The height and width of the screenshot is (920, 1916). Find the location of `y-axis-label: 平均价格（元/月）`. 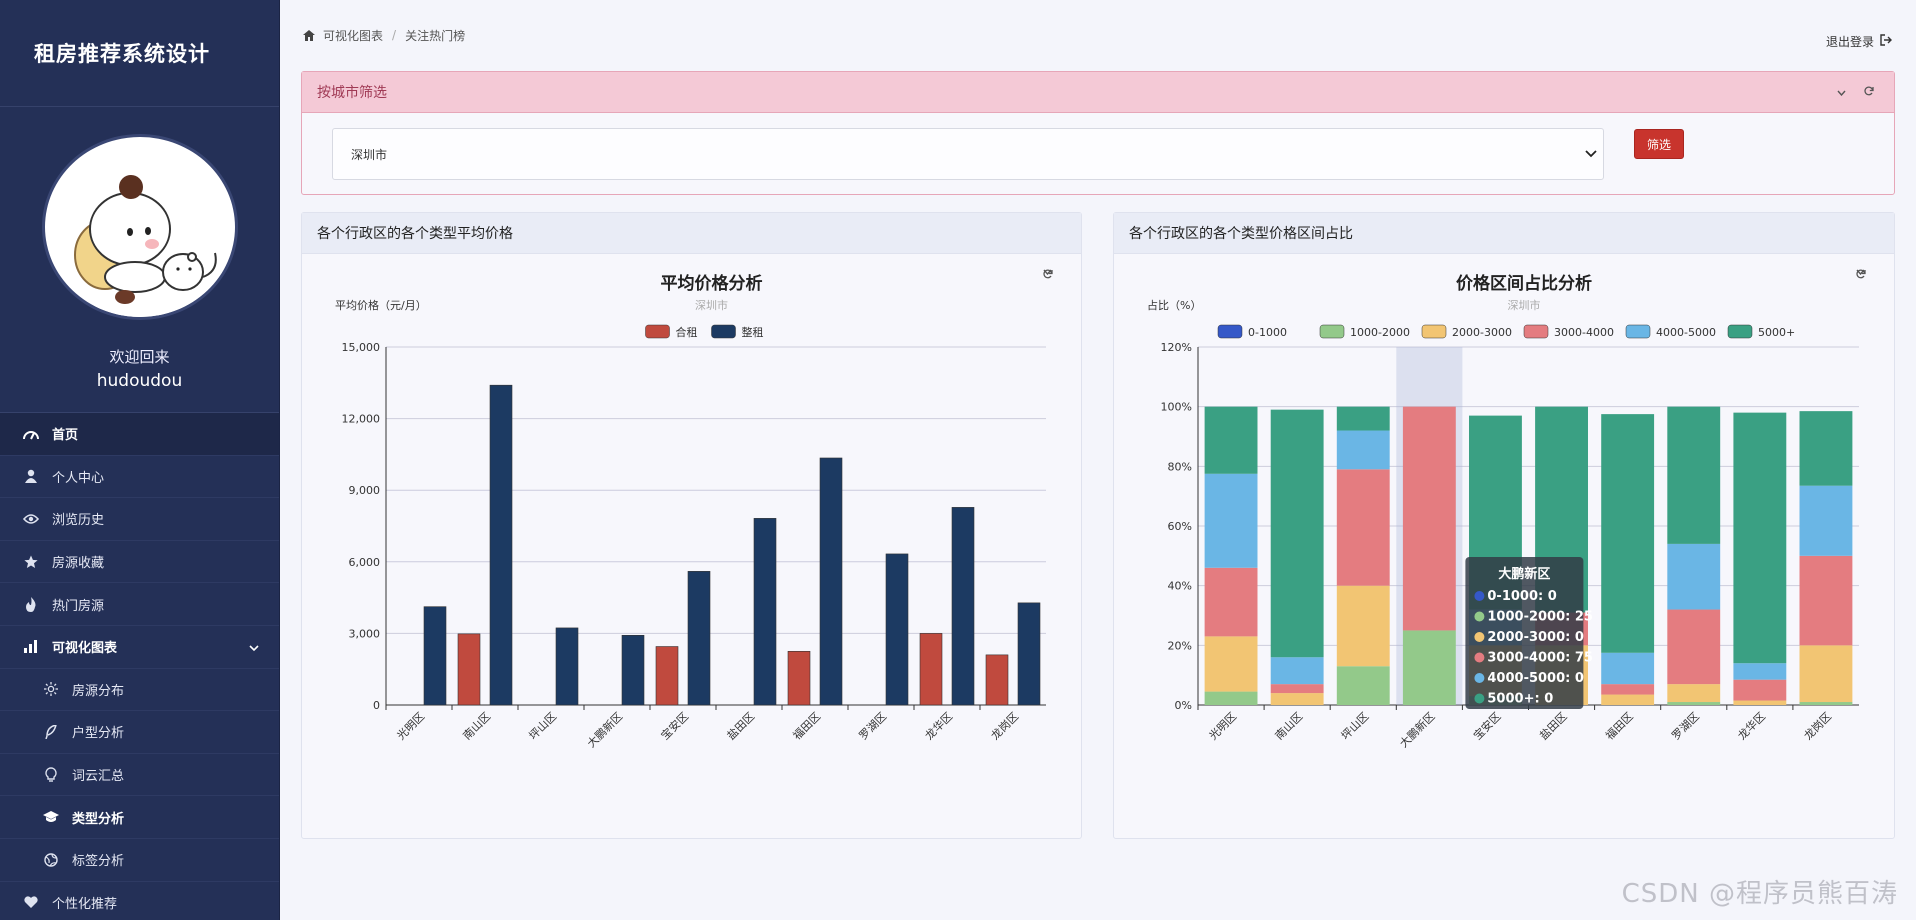

y-axis-label: 平均价格（元/月） is located at coordinates (381, 305).